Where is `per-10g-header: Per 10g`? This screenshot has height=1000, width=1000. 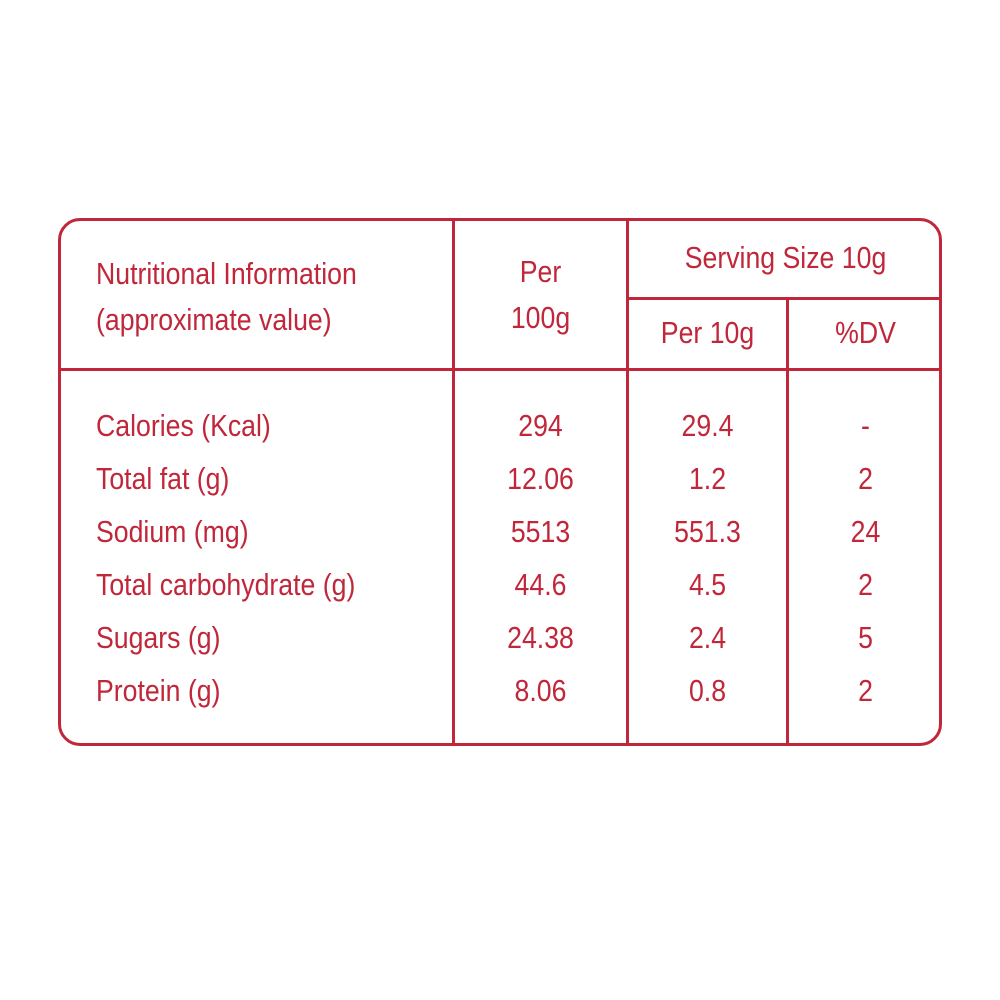
per-10g-header: Per 10g is located at coordinates (707, 333).